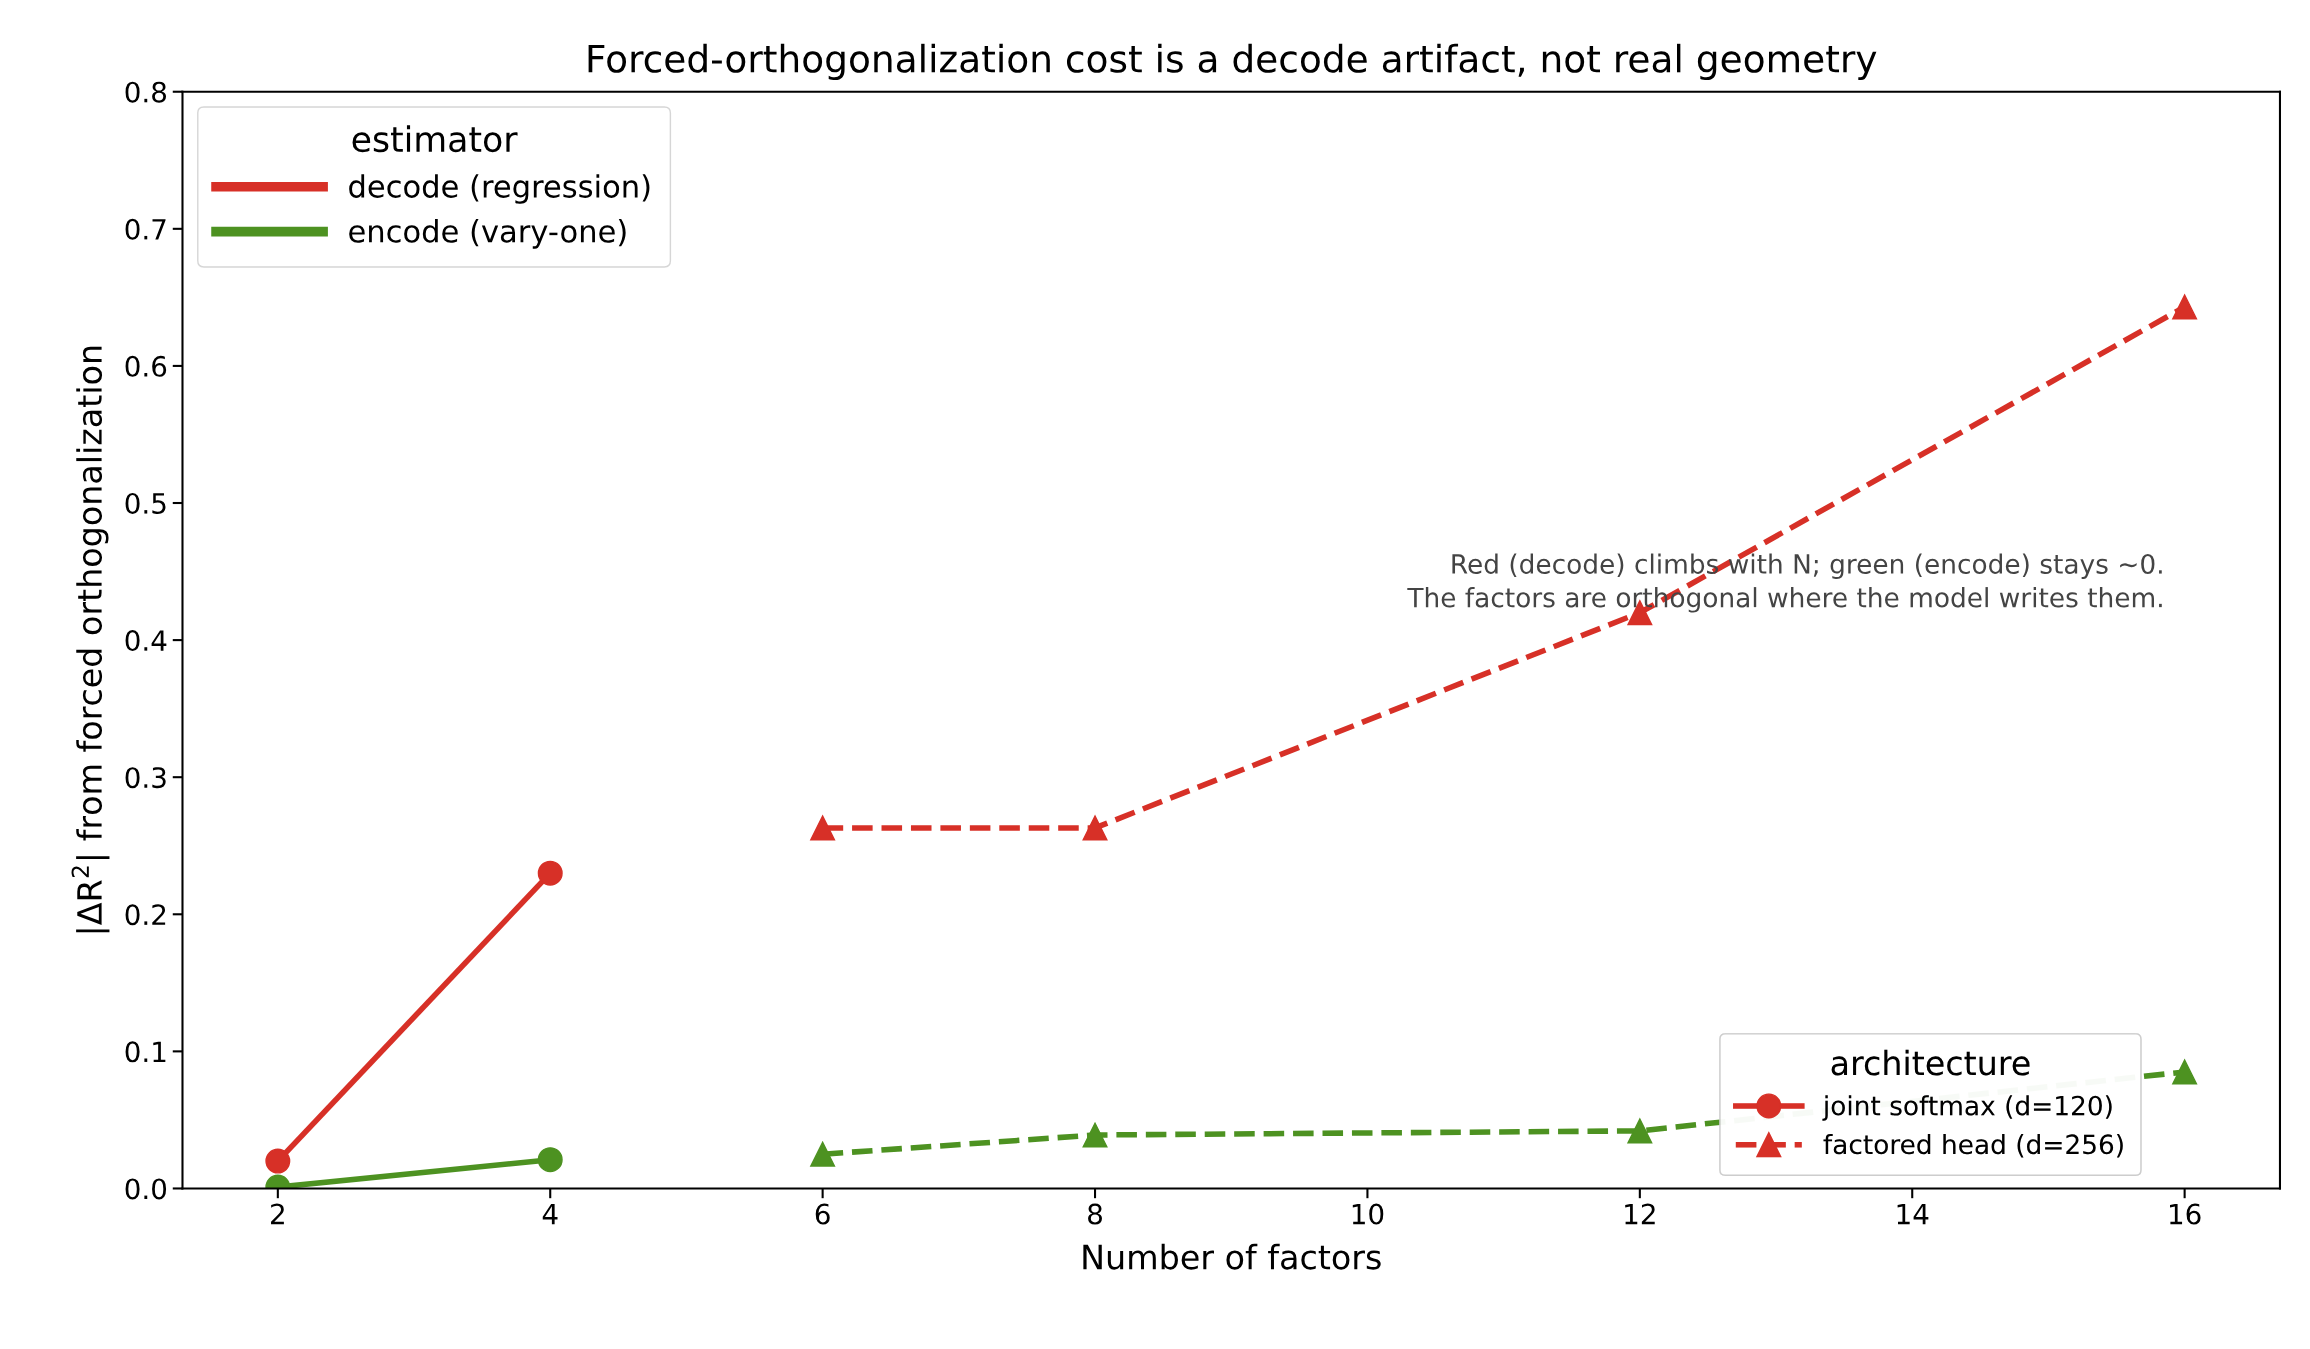 Image resolution: width=2310 pixels, height=1349 pixels. What do you see at coordinates (145, 229) in the screenshot?
I see `y-tick-label: 0.7` at bounding box center [145, 229].